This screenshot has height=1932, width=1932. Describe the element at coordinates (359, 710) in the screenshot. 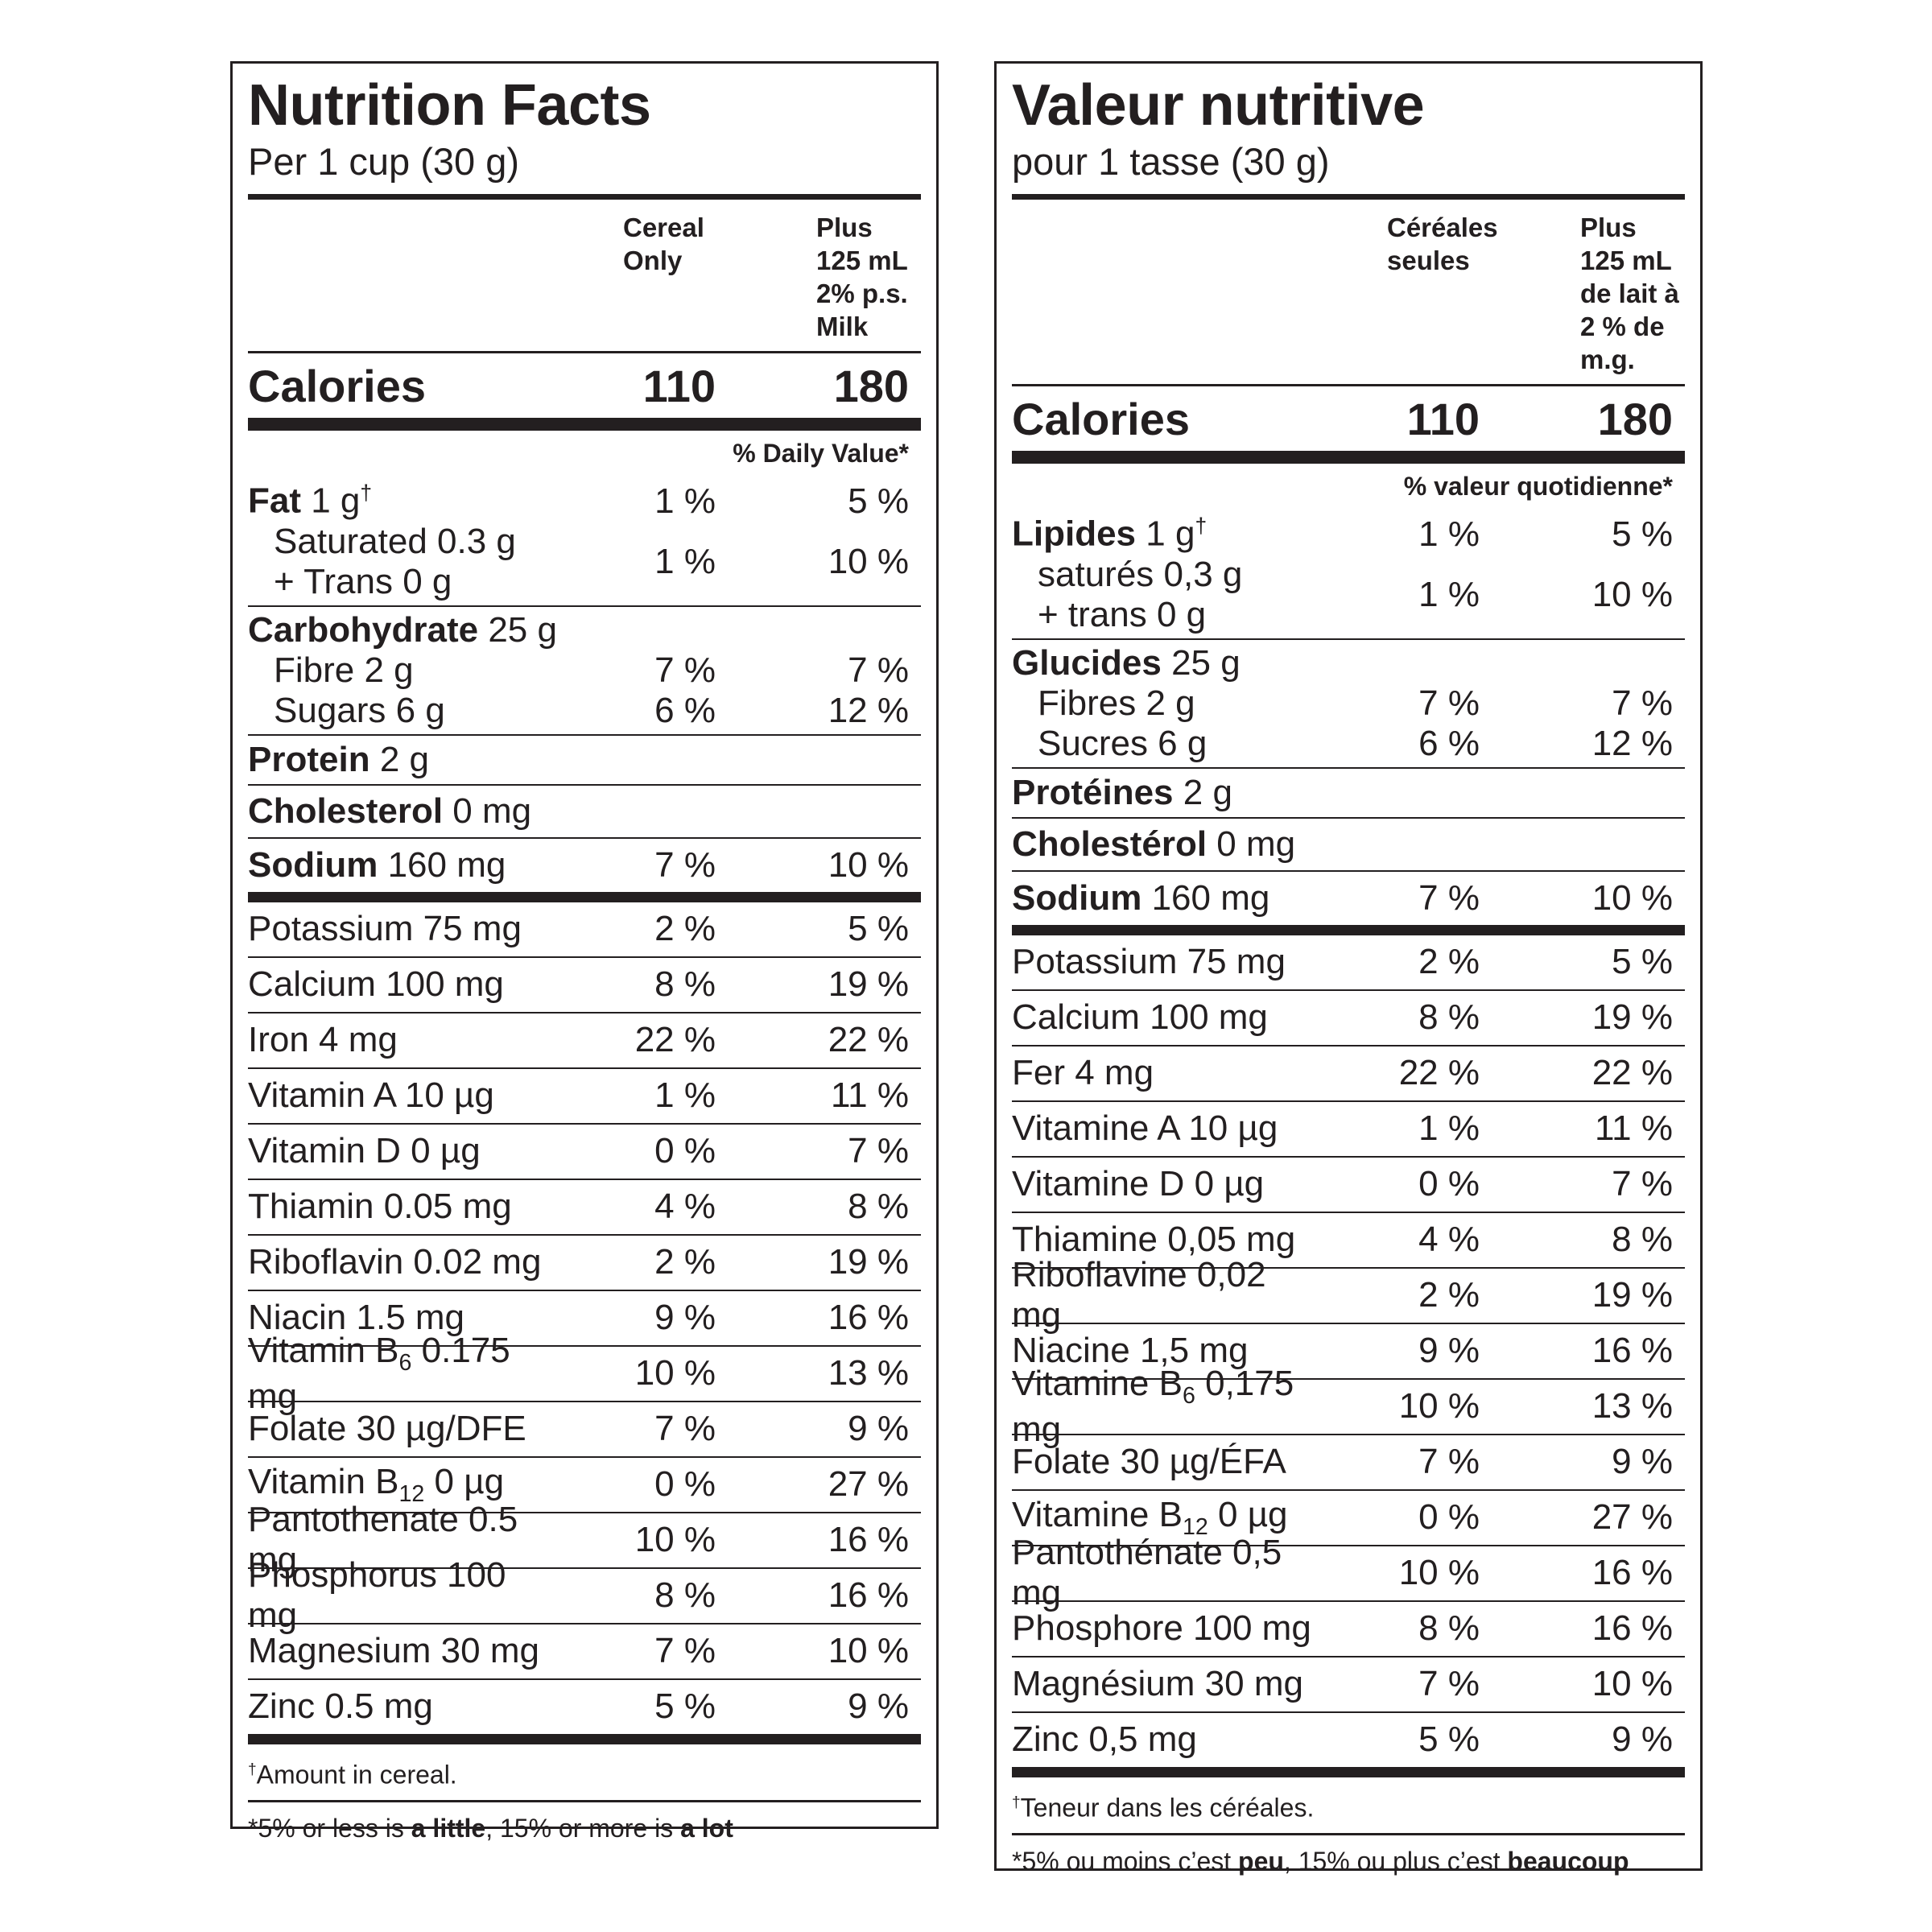

I see `sugars-label: Sugars 6 g` at that location.